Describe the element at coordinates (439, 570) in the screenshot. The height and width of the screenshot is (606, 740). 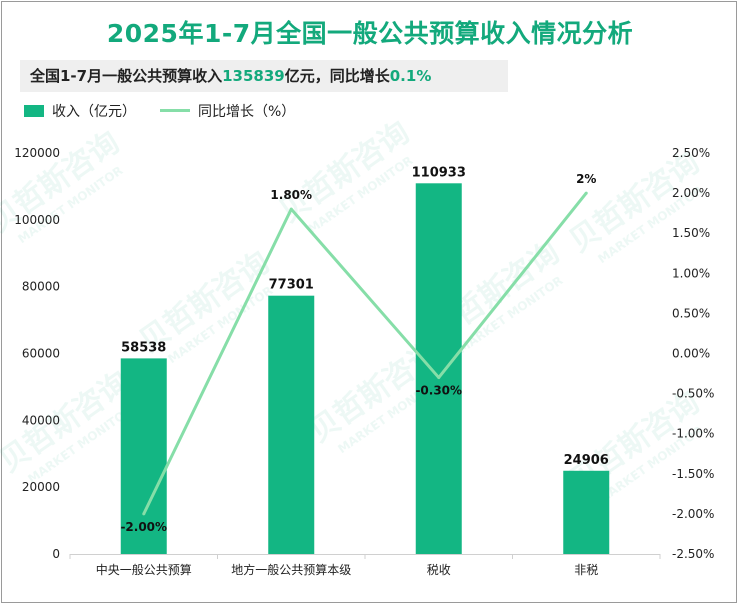
I see `x-tick-label: 税收` at that location.